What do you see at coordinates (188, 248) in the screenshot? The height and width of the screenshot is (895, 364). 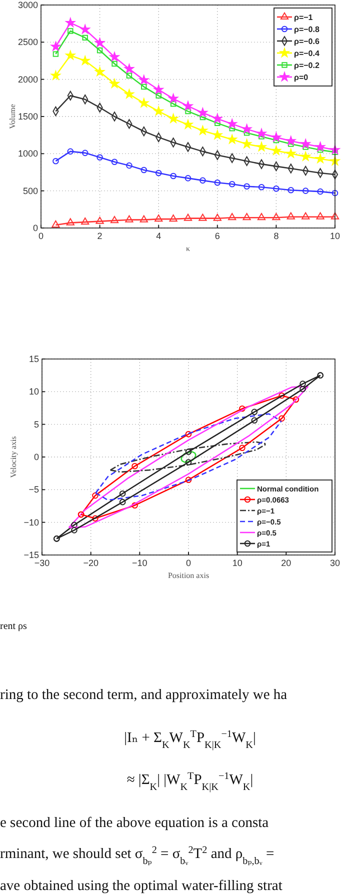 I see `x-axis-title: κ` at bounding box center [188, 248].